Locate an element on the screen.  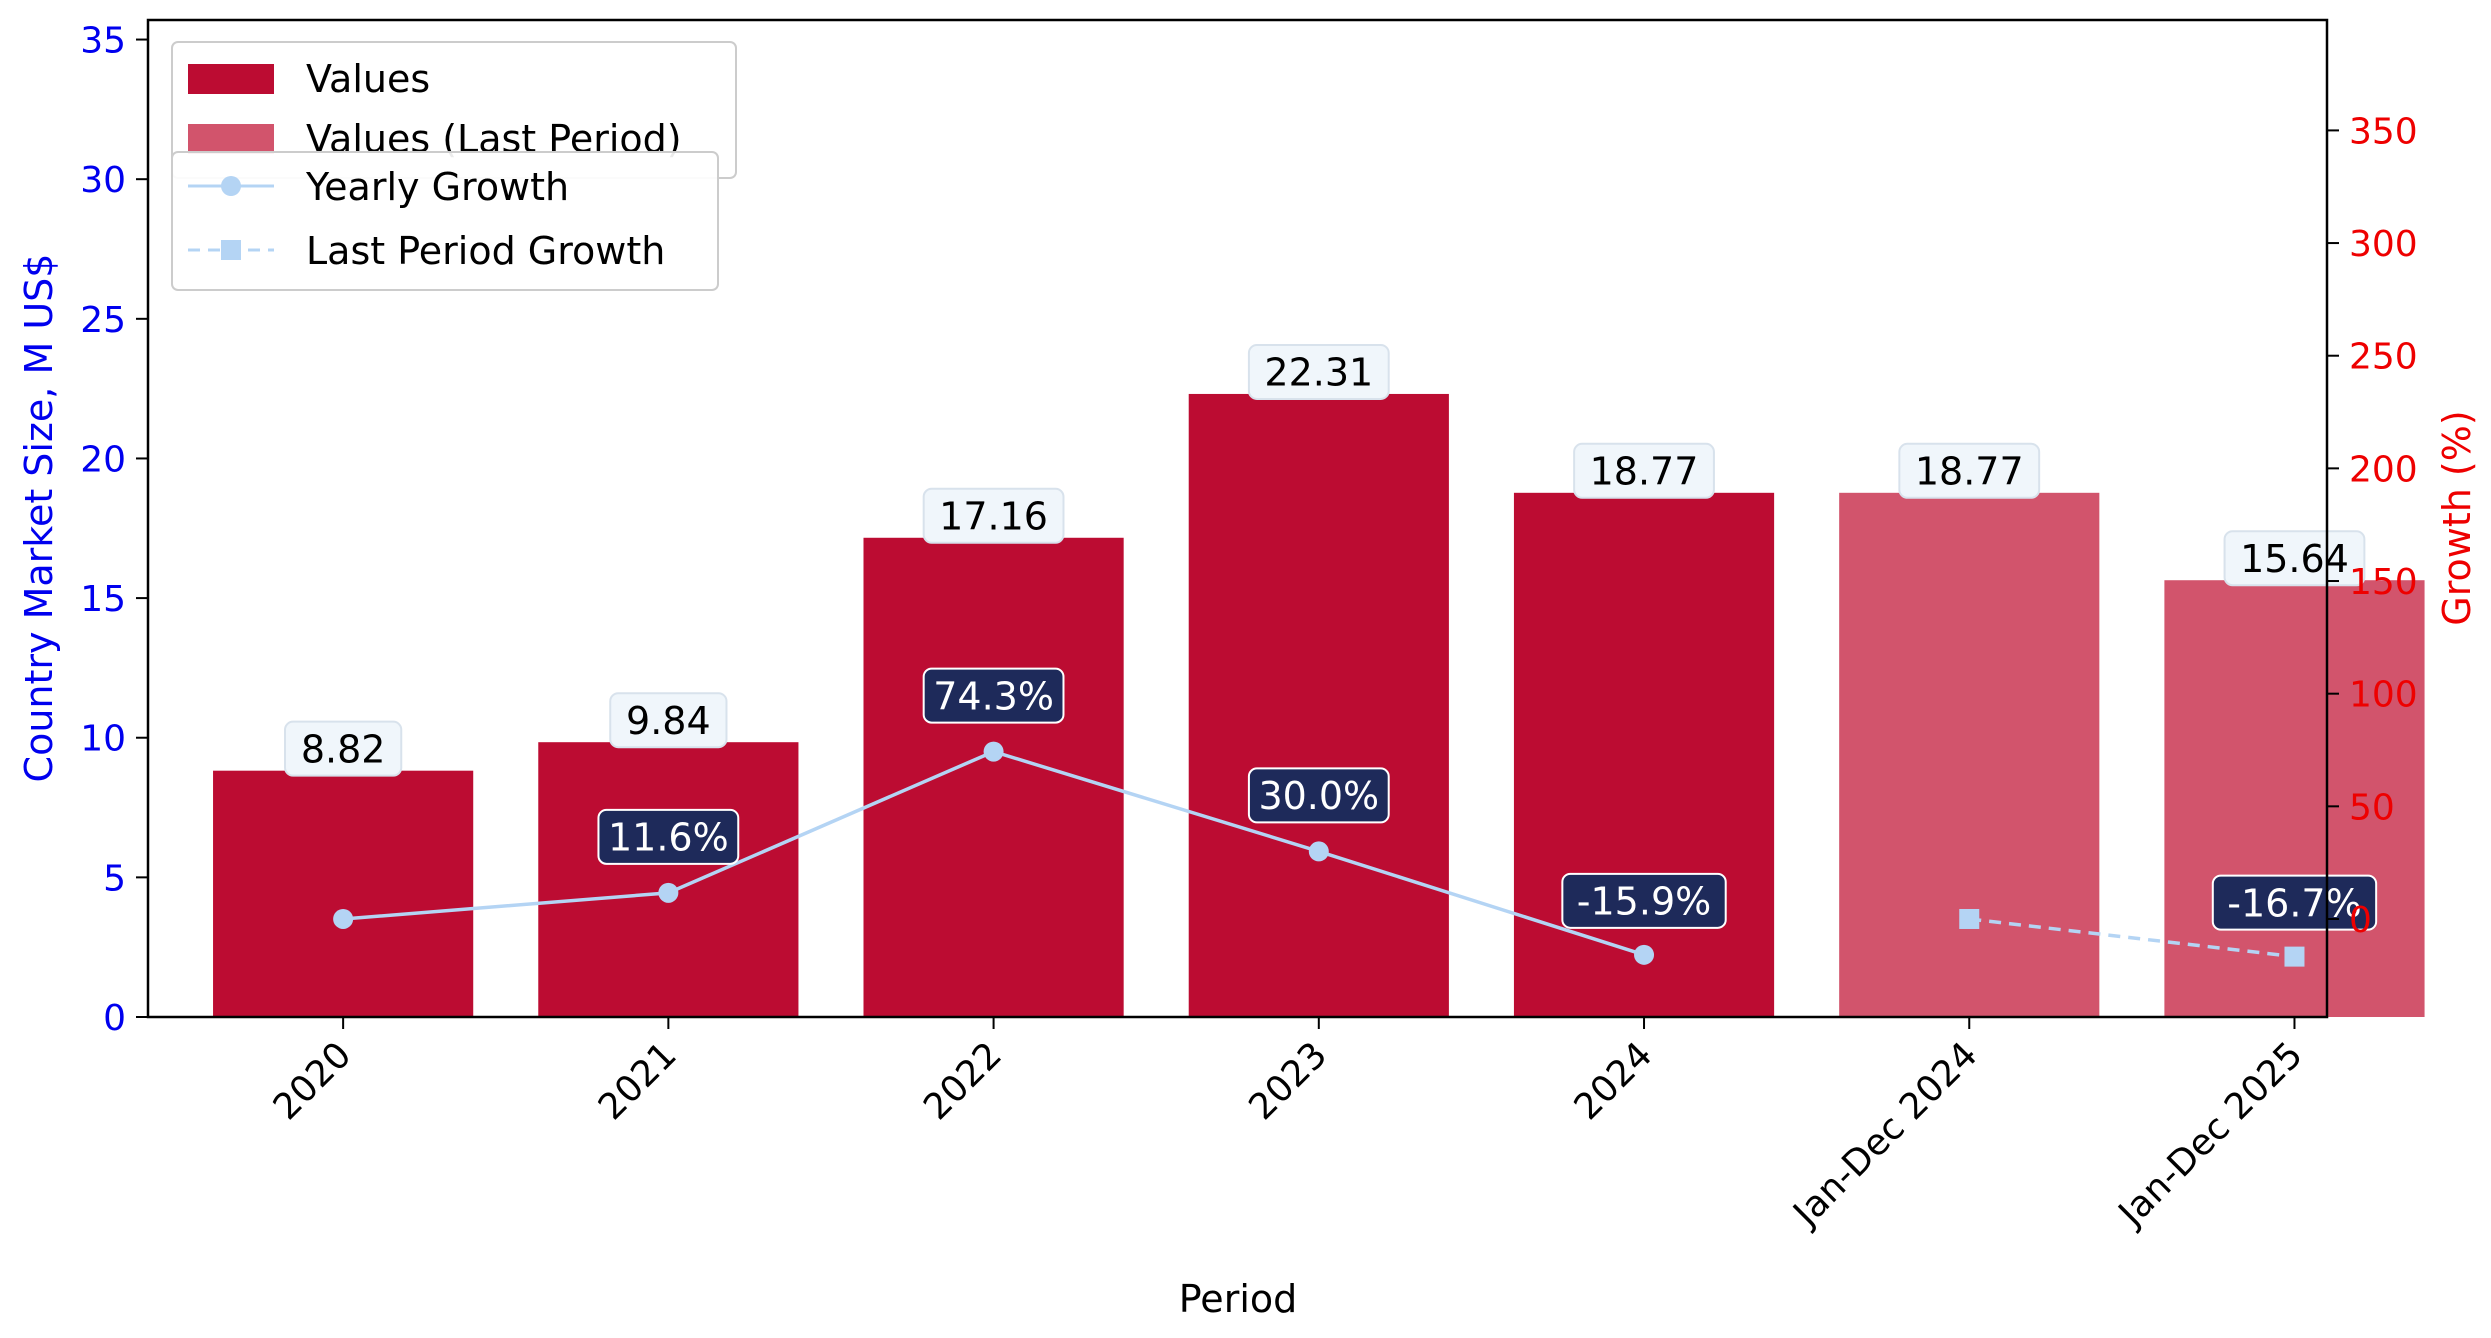
y-axis-left: 0 5 10 15 20 25 30 35 is located at coordinates (114, 530).